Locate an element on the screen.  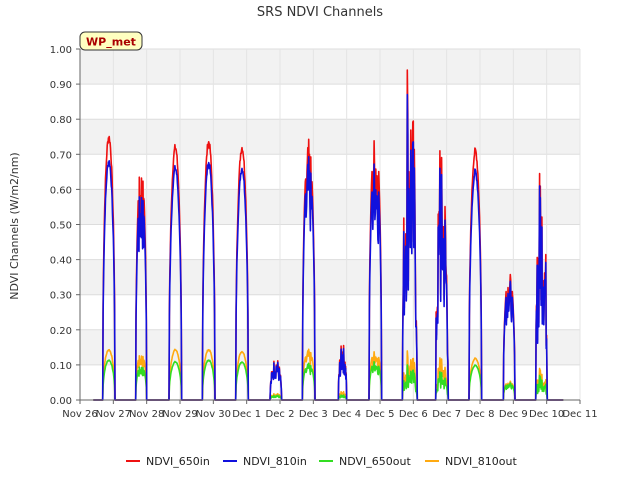
y-tick-label: 0.20 is located at coordinates (61, 331).